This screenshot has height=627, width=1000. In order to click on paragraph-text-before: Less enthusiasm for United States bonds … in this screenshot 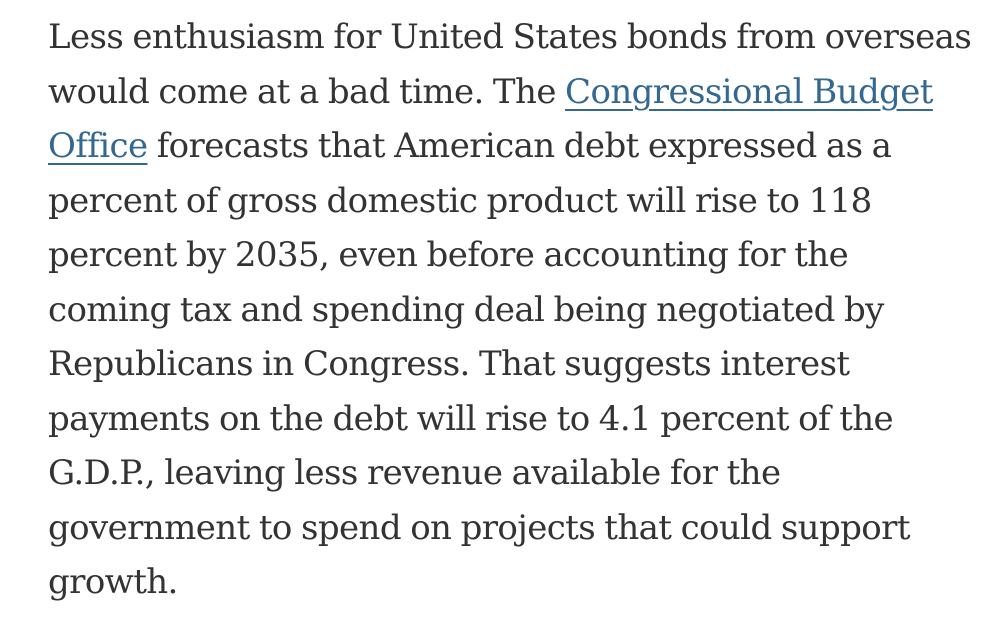, I will do `click(510, 64)`.